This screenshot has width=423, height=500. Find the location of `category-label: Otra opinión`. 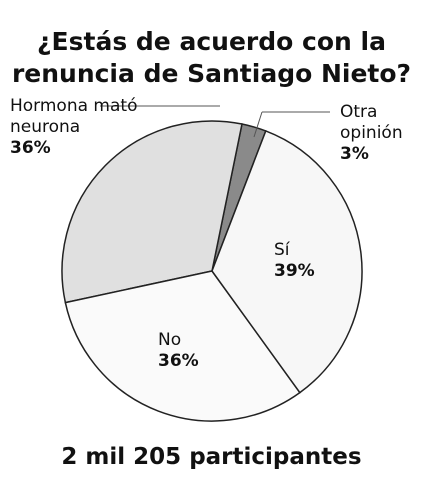

category-label: Otra opinión is located at coordinates (371, 122).